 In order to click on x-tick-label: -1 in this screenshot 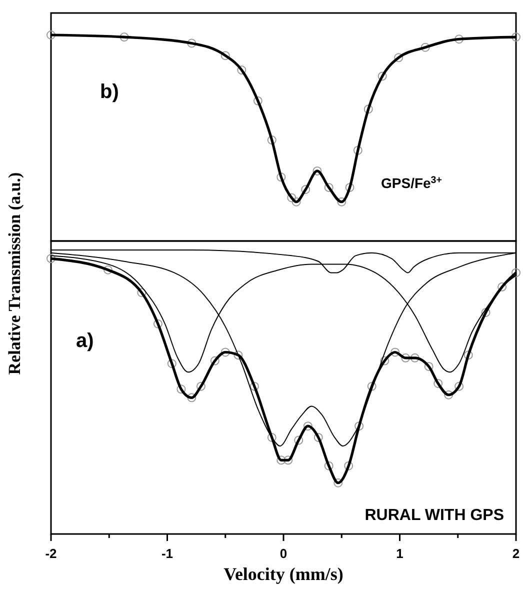, I will do `click(167, 553)`.